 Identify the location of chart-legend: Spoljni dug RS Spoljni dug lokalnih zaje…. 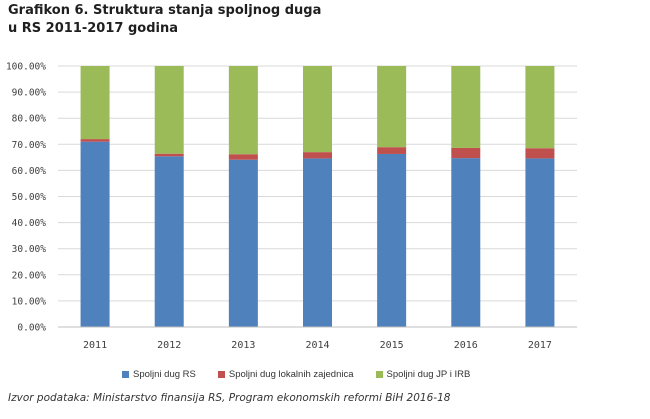
(296, 374).